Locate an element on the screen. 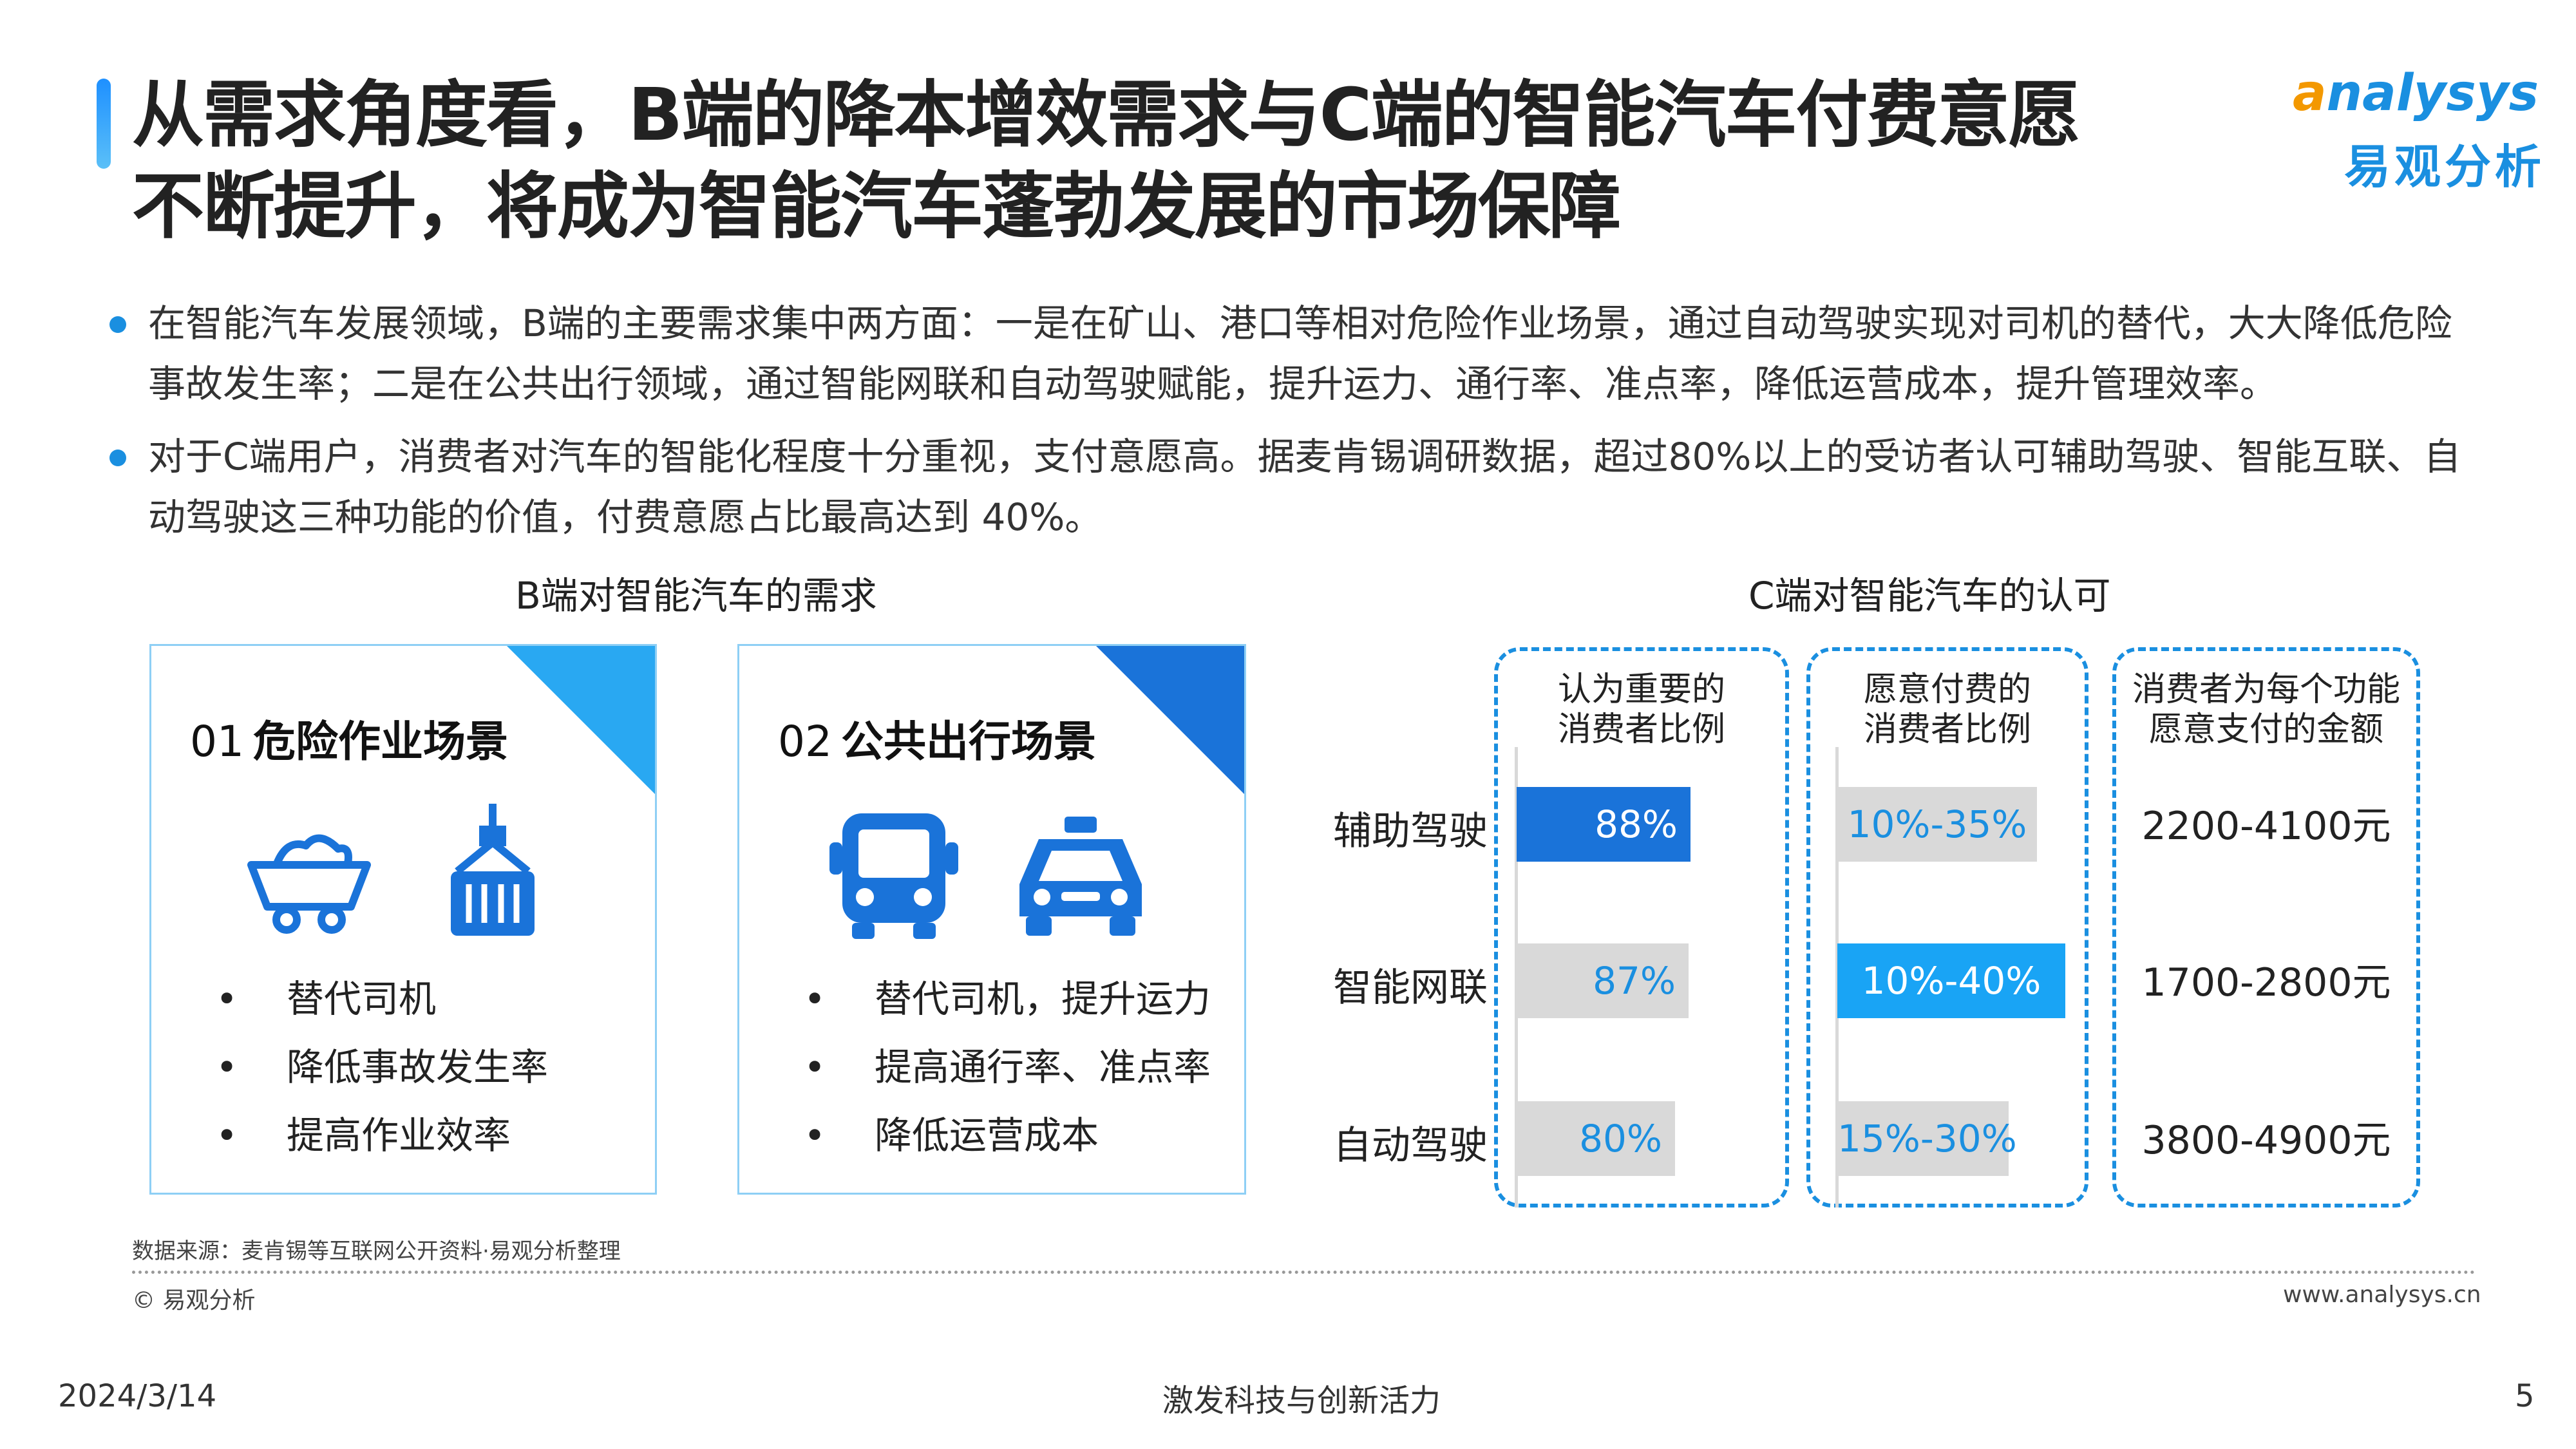 The image size is (2576, 1449). list-item: 提高通行率、准点率 is located at coordinates (1008, 1067).